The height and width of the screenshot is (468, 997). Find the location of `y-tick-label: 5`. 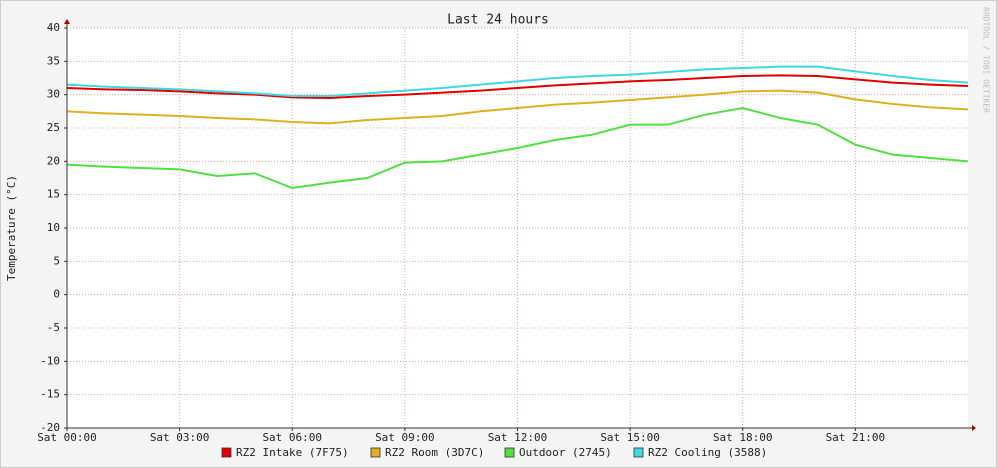

y-tick-label: 5 is located at coordinates (56, 260).